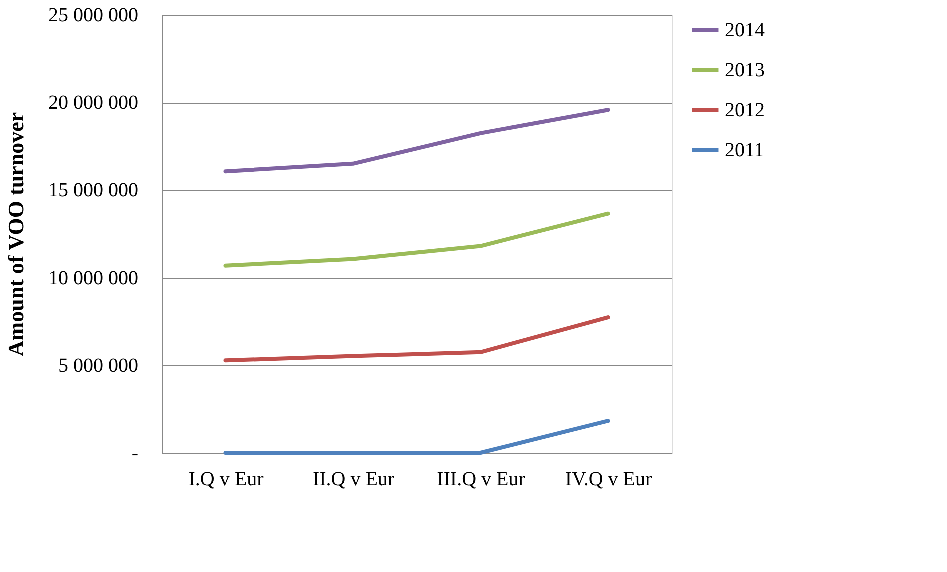  Describe the element at coordinates (745, 31) in the screenshot. I see `legend-label: 2014` at that location.